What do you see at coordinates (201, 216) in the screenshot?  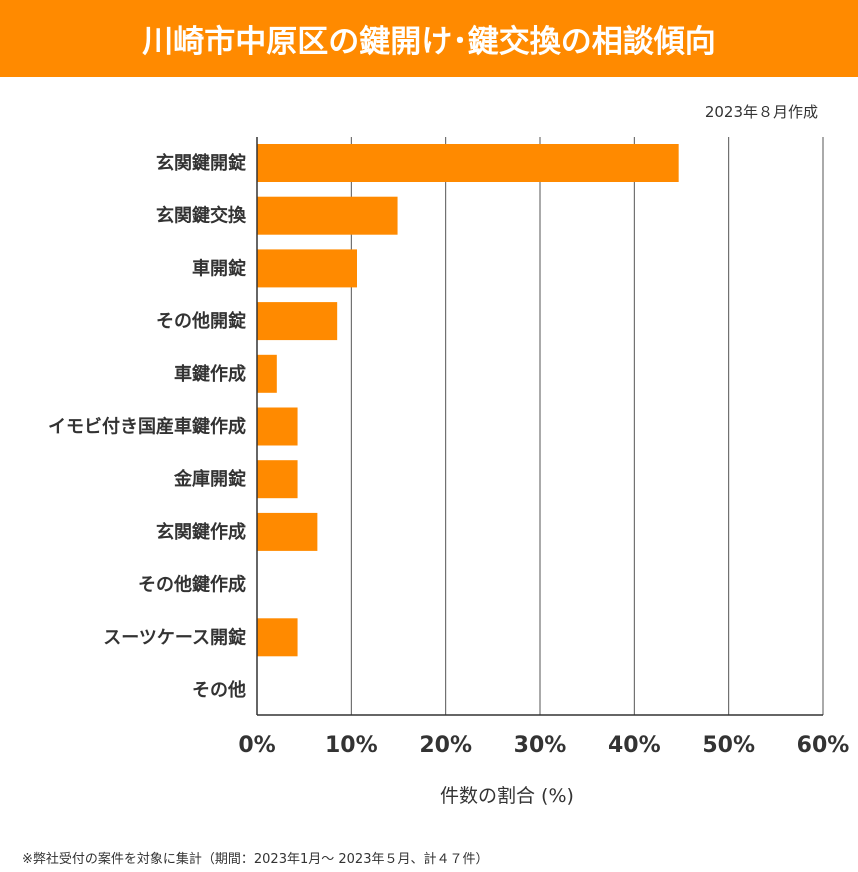 I see `category-label: 玄関鍵交換` at bounding box center [201, 216].